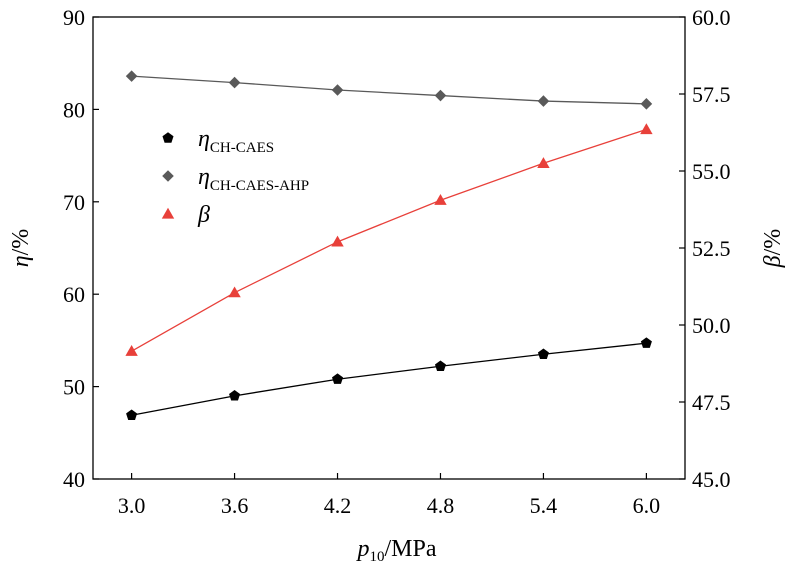 Image resolution: width=799 pixels, height=566 pixels. I want to click on y-right-tick-label: 45.0, so click(711, 479).